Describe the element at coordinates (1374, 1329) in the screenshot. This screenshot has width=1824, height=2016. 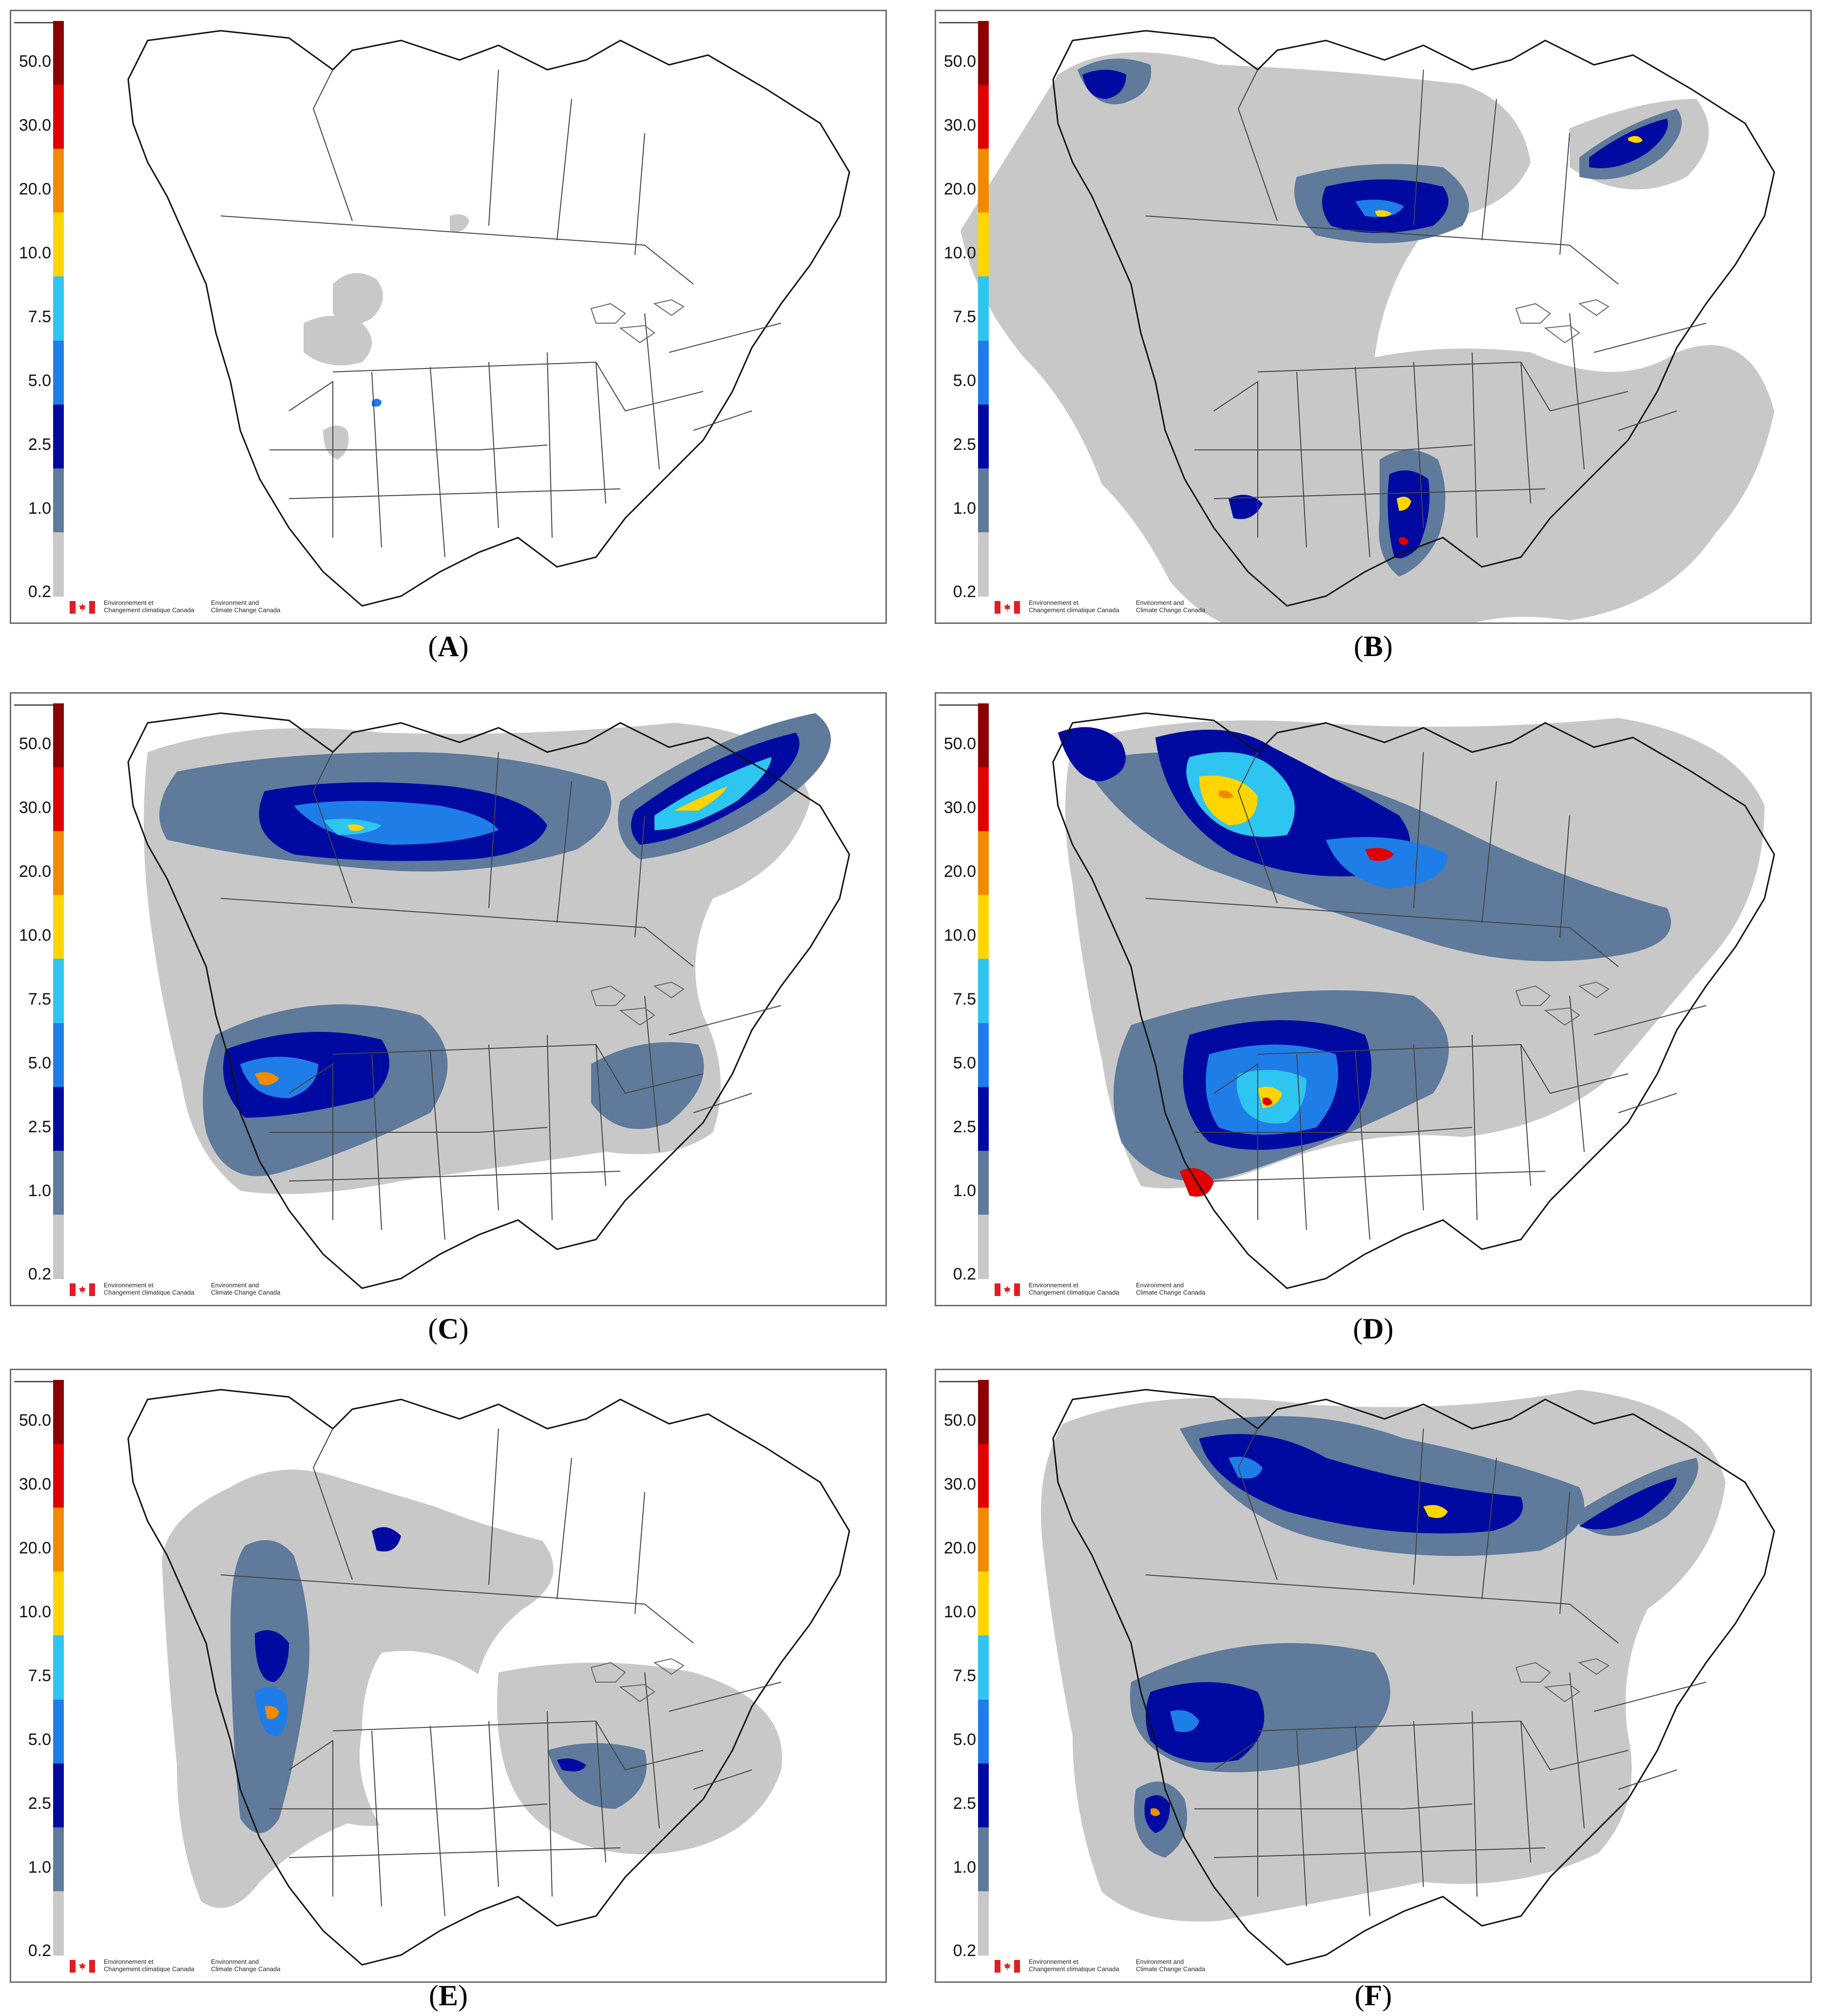
I see `panel-caption: (D)` at that location.